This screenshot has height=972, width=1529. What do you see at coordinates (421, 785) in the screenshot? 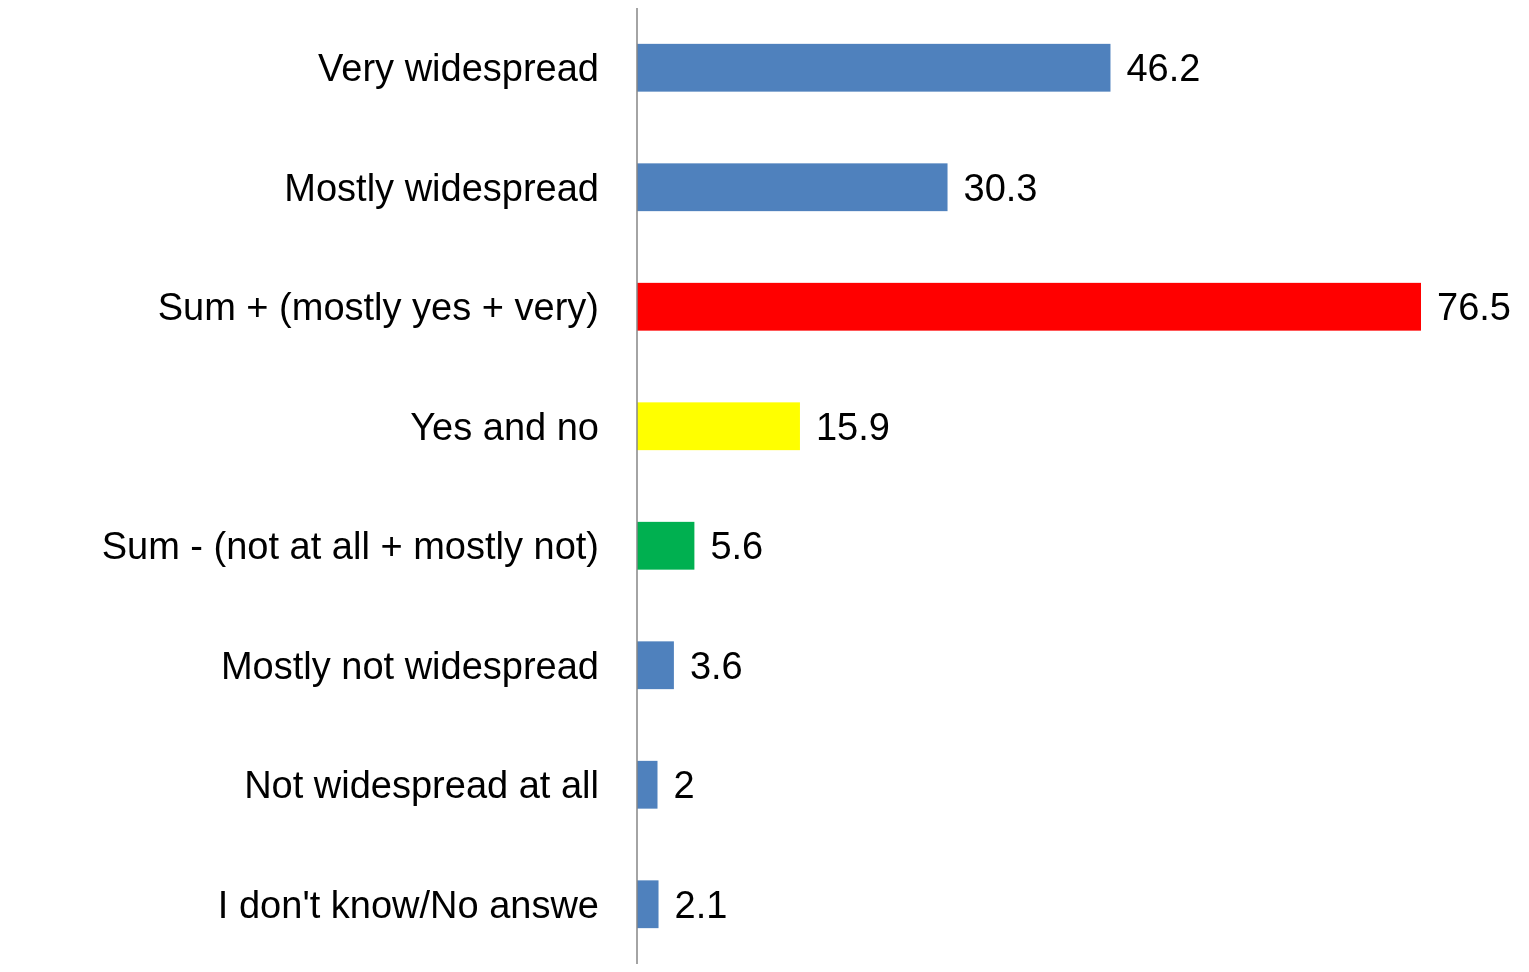
I see `y-tick-label: Not widespread at all` at bounding box center [421, 785].